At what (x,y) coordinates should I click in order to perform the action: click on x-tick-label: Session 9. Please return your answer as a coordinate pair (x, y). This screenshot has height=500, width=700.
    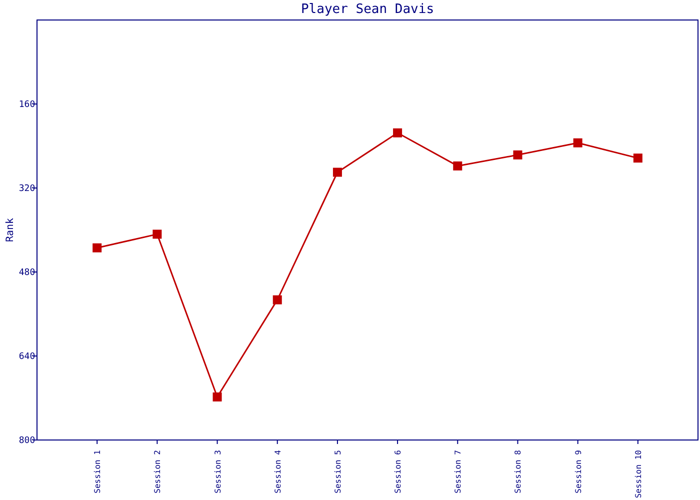
    Looking at the image, I should click on (578, 472).